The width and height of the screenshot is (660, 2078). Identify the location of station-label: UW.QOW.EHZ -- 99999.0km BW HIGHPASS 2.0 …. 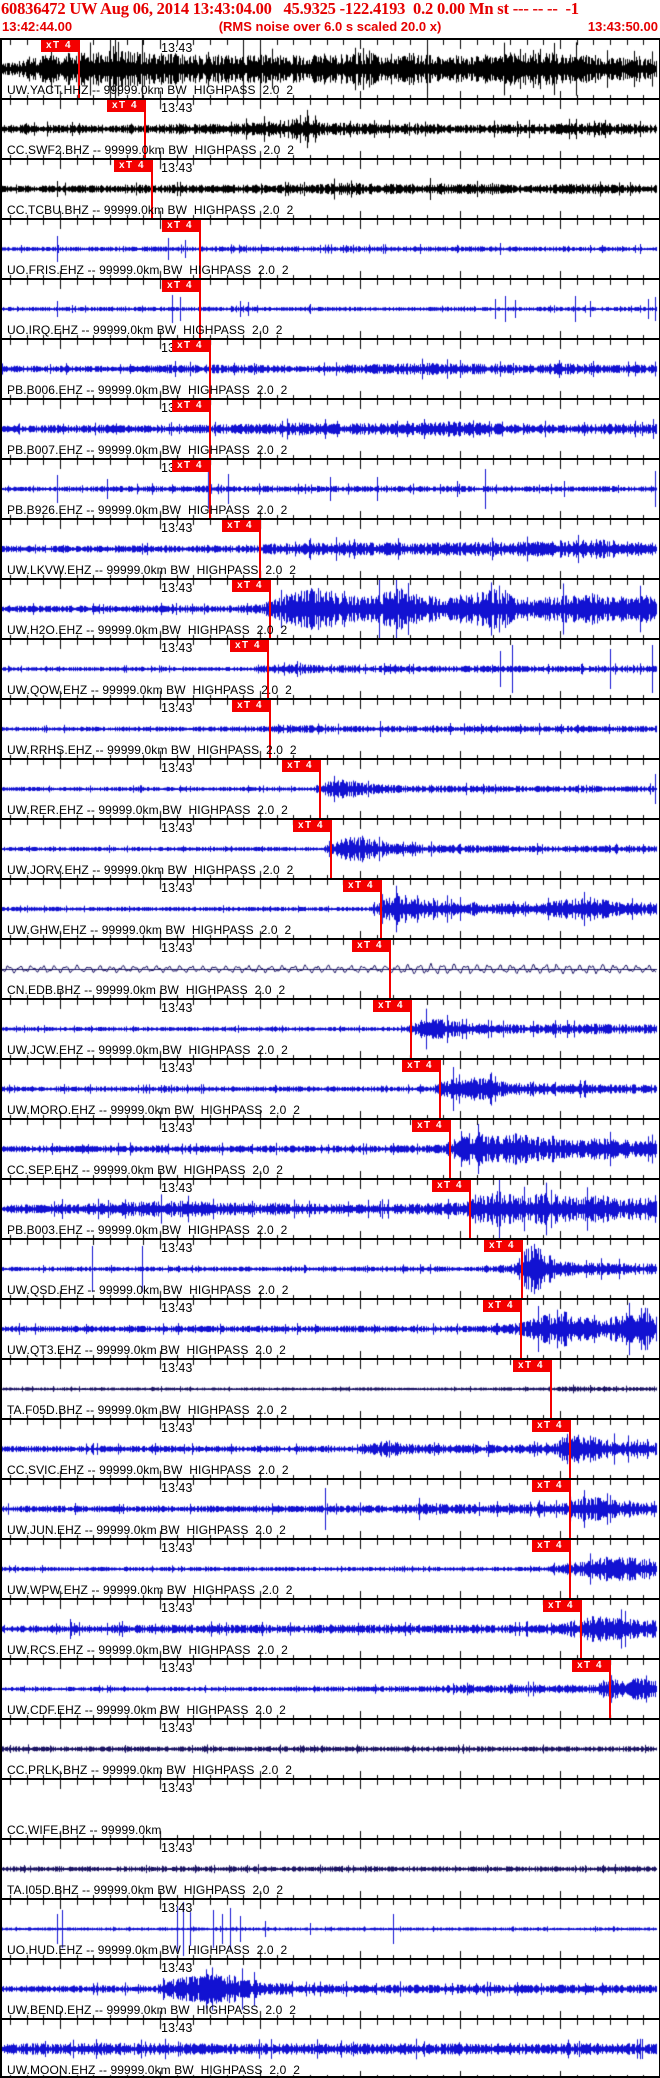
(149, 690).